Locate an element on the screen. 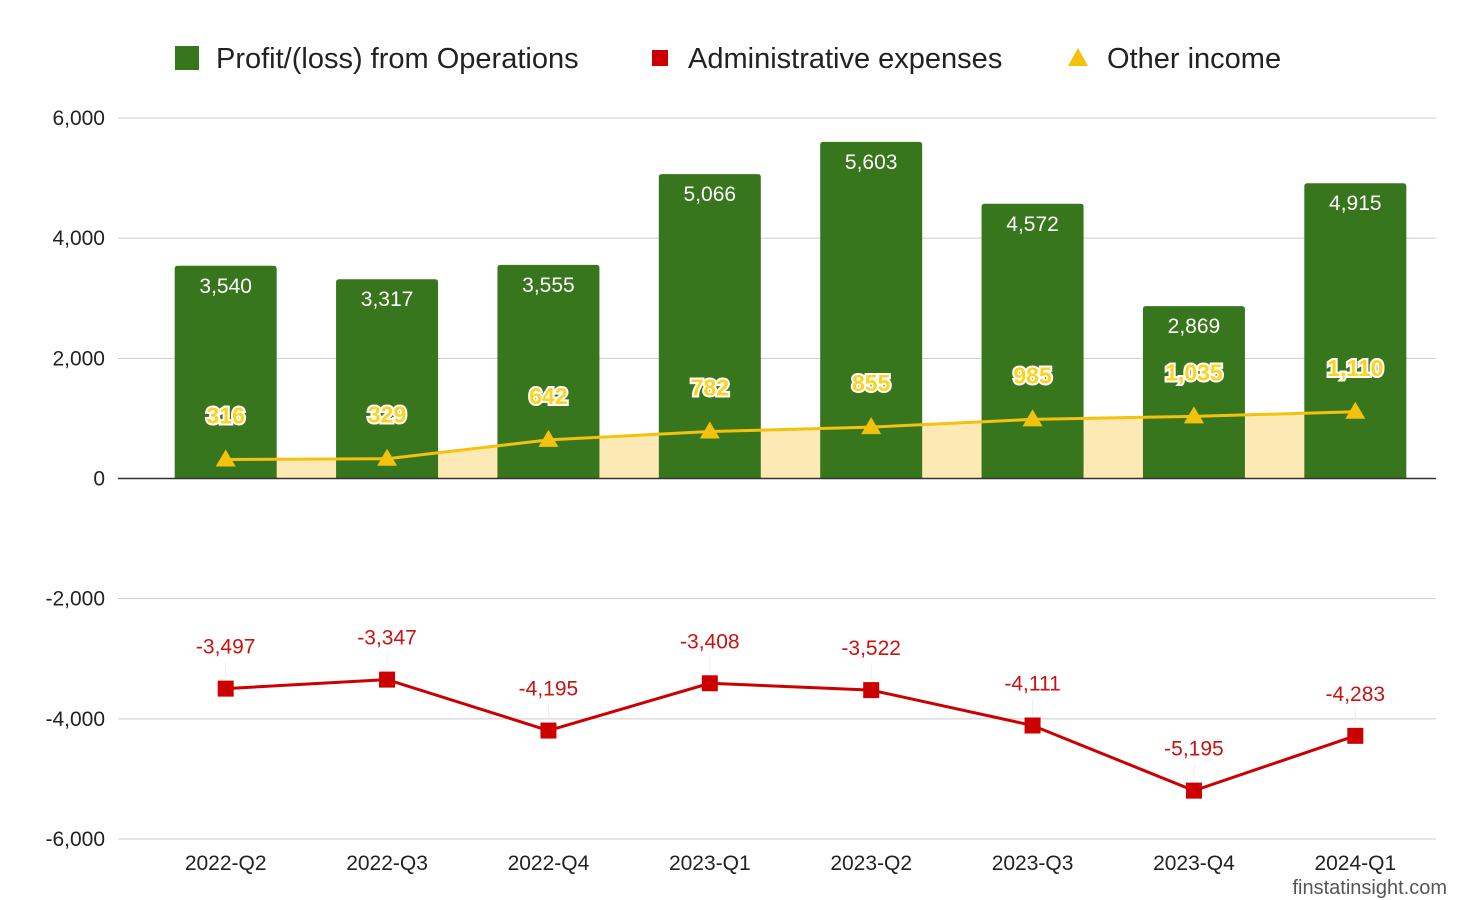  legend-swatch-profit is located at coordinates (187, 58).